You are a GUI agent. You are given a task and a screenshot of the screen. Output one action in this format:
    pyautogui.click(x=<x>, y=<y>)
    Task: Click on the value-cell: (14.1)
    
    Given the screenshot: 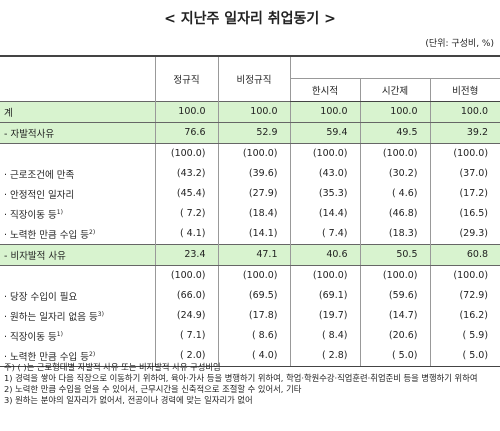 What is the action you would take?
    pyautogui.click(x=253, y=233)
    